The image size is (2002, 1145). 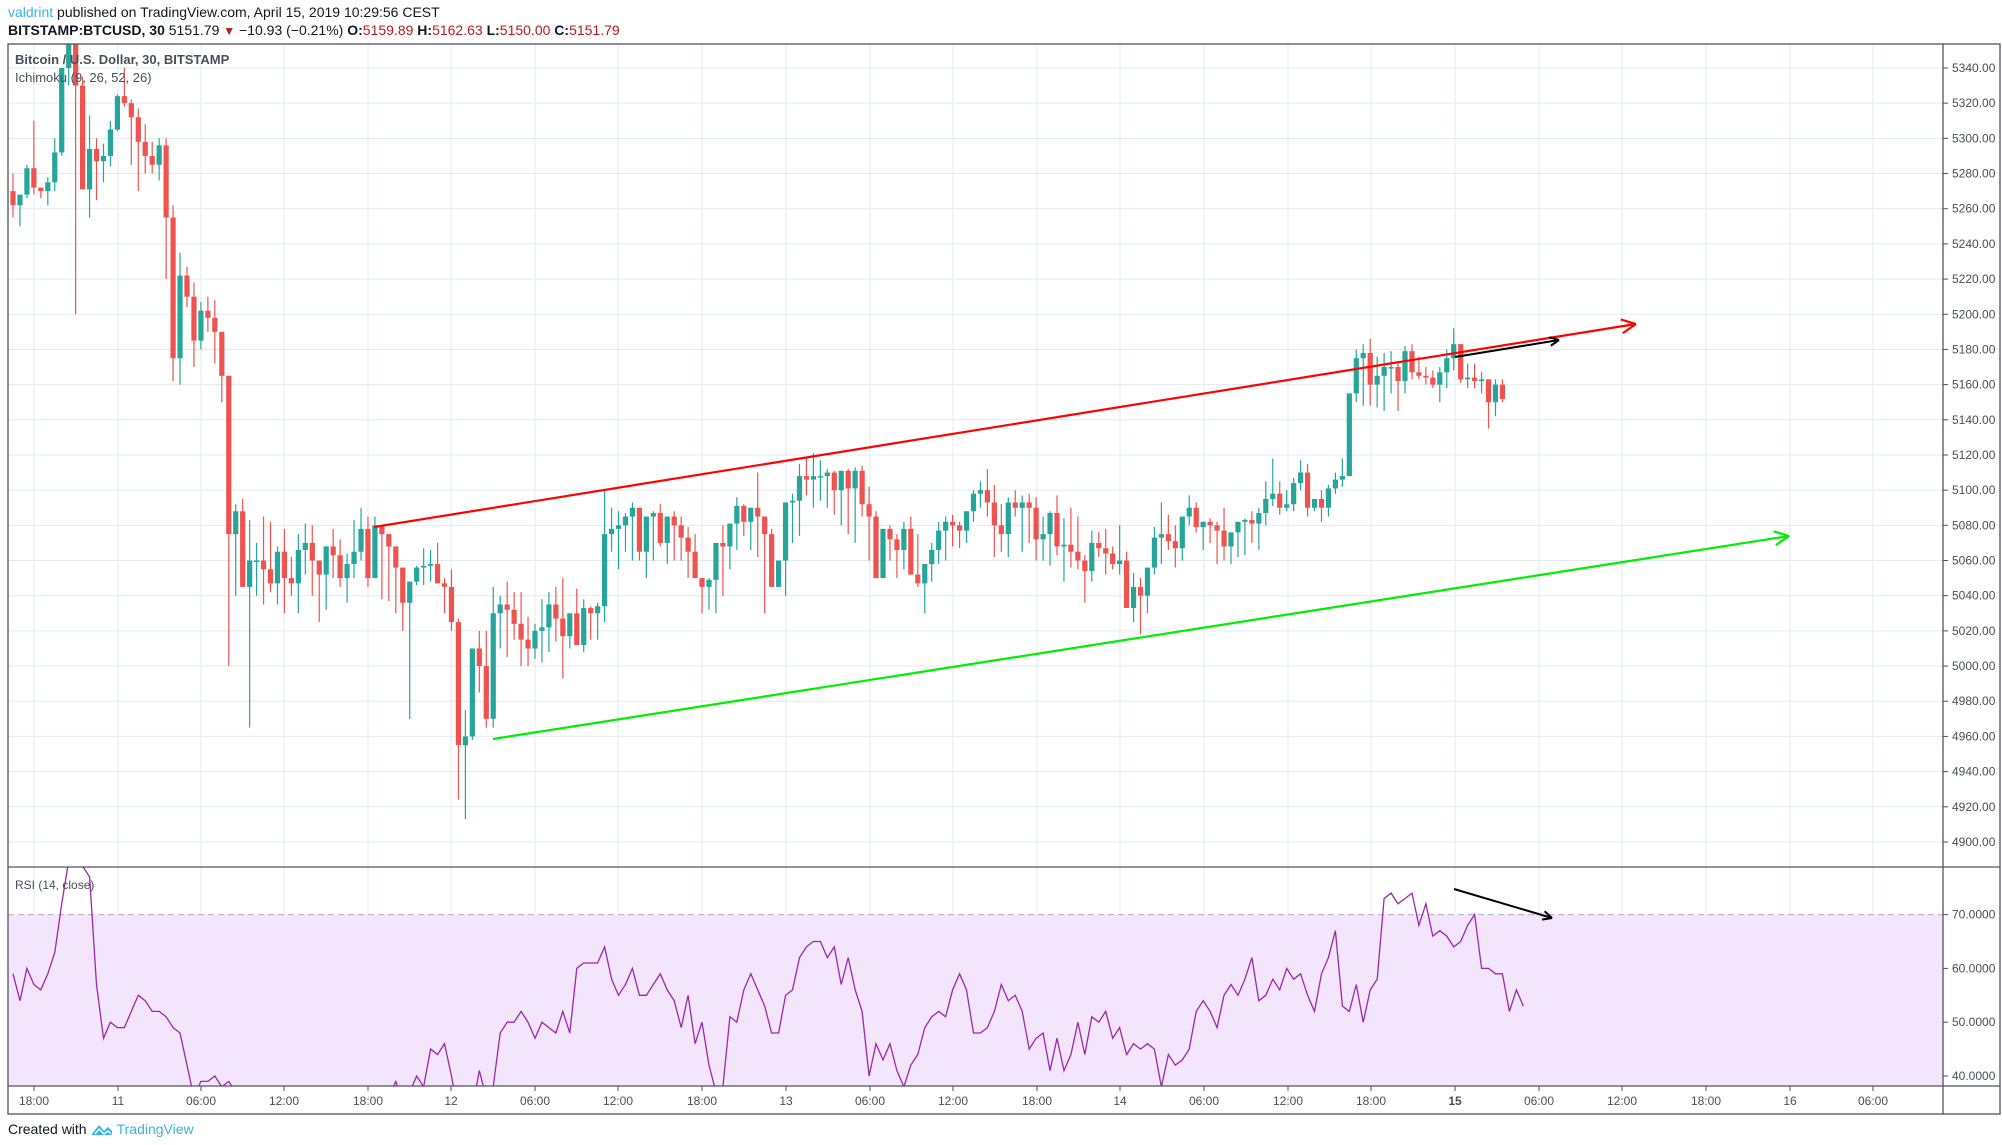 I want to click on down-arrow-icon: ▼, so click(x=229, y=31).